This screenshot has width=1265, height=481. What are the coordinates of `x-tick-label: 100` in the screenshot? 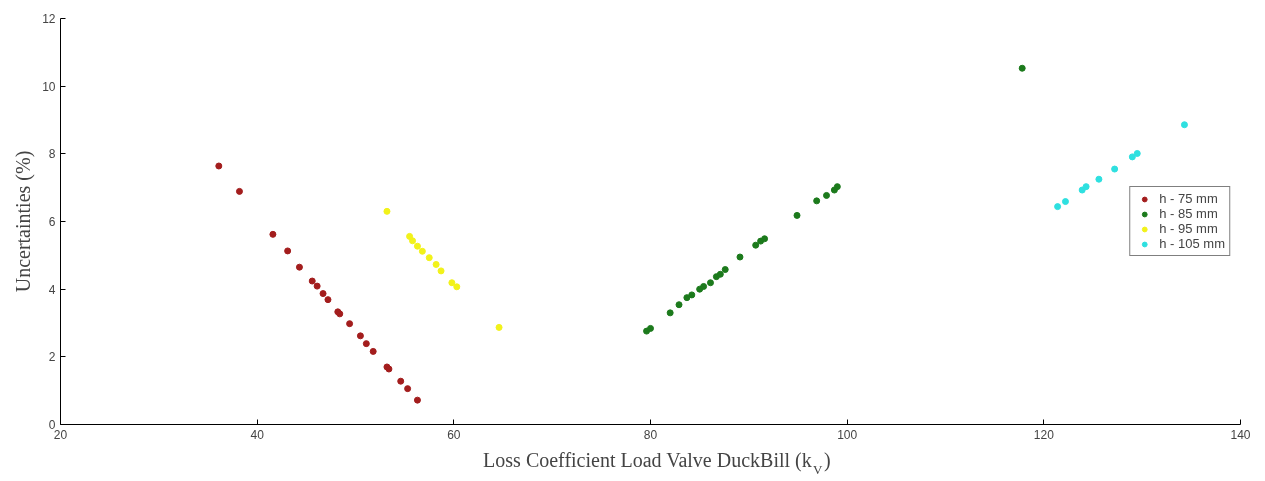 It's located at (847, 434).